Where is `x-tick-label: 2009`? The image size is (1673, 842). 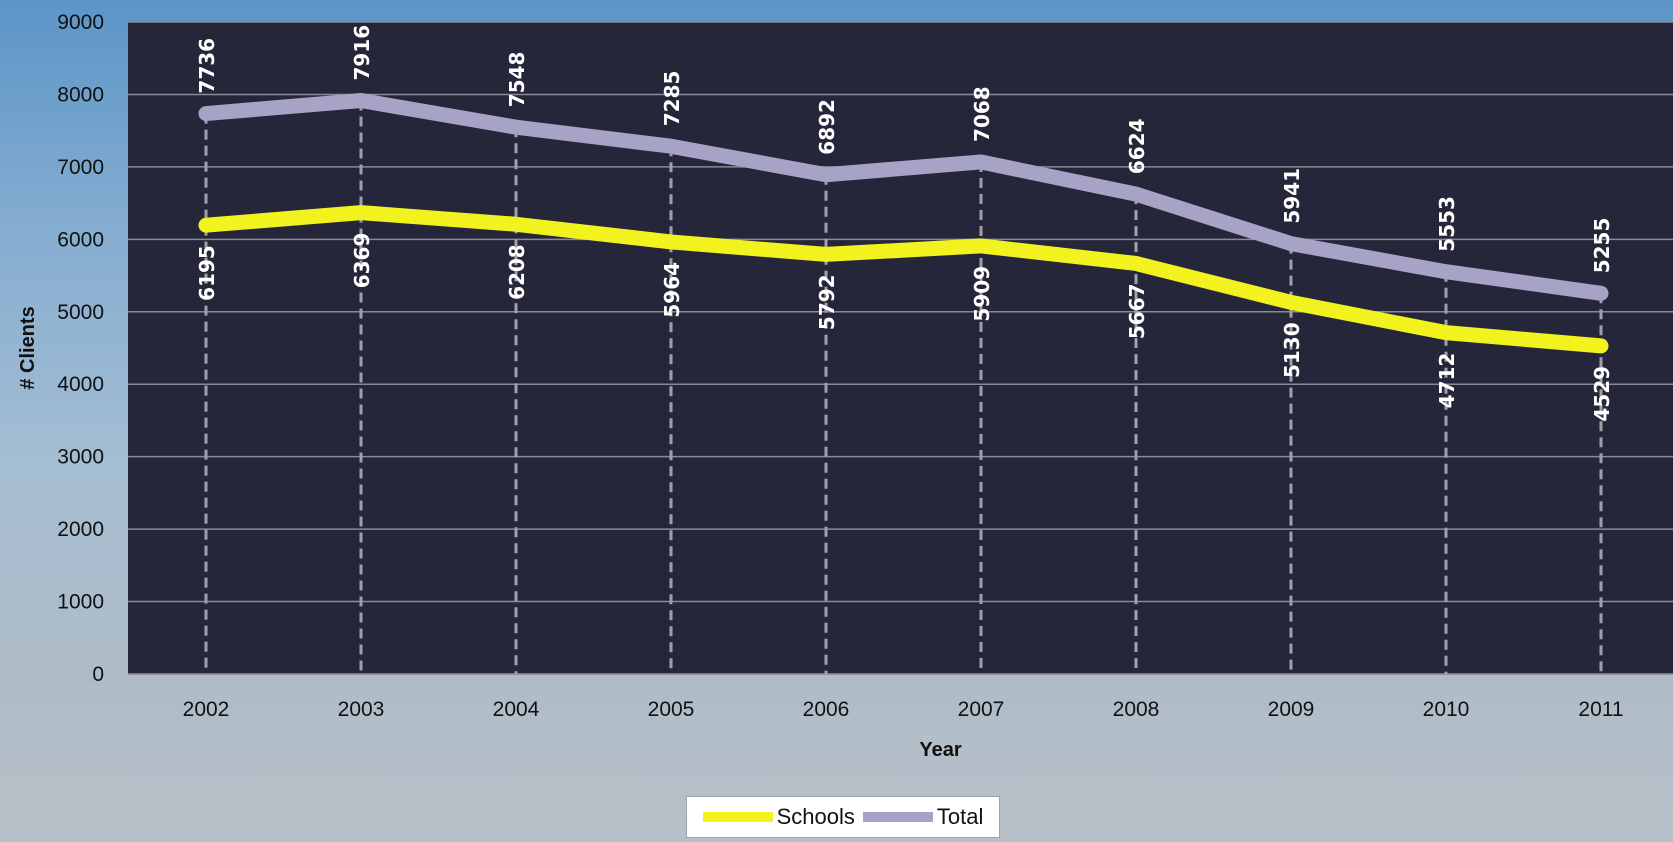 x-tick-label: 2009 is located at coordinates (1291, 709).